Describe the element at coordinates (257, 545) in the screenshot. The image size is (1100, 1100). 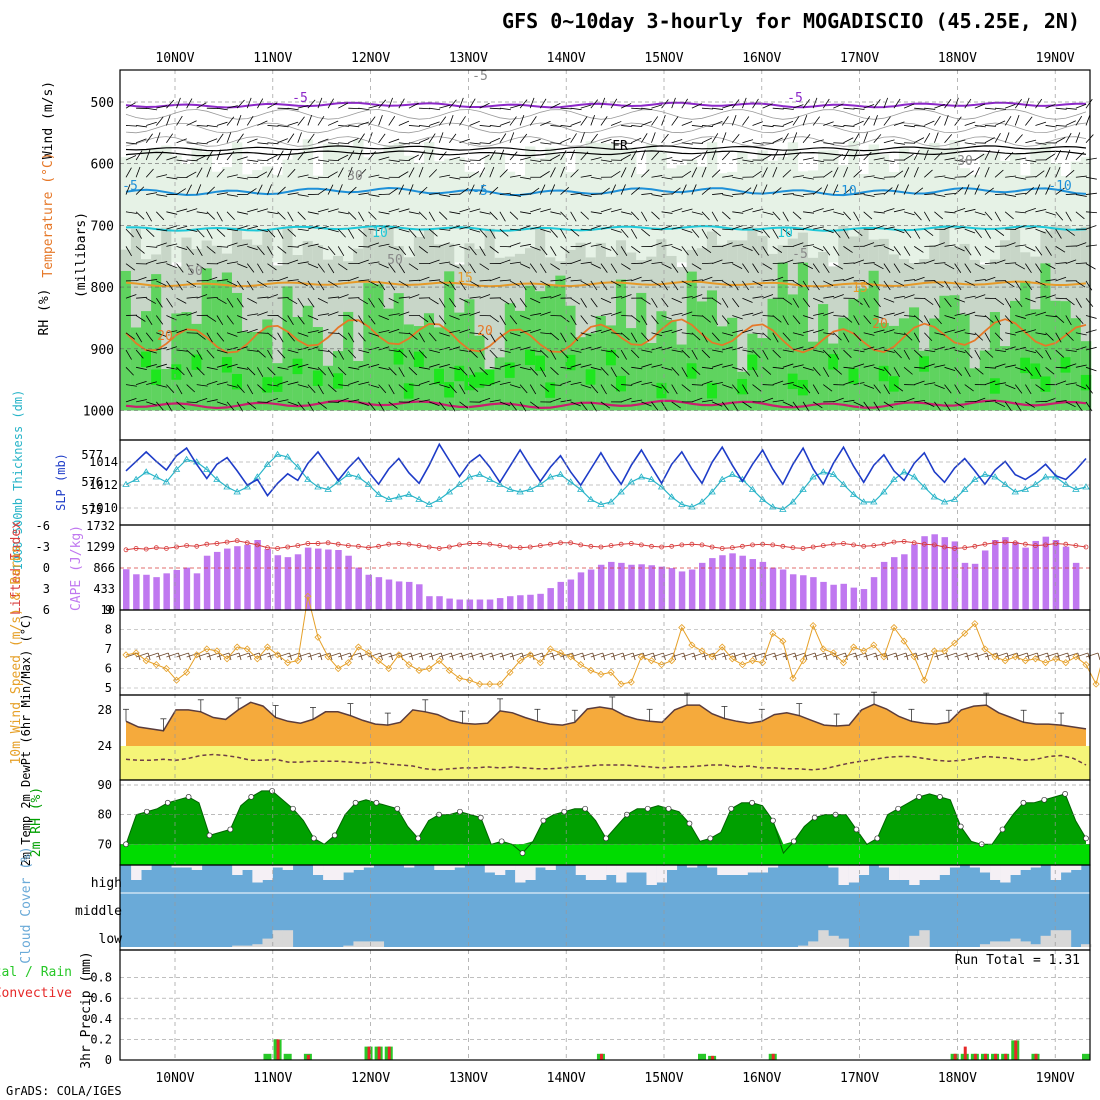
I see `lifted-index-marker` at that location.